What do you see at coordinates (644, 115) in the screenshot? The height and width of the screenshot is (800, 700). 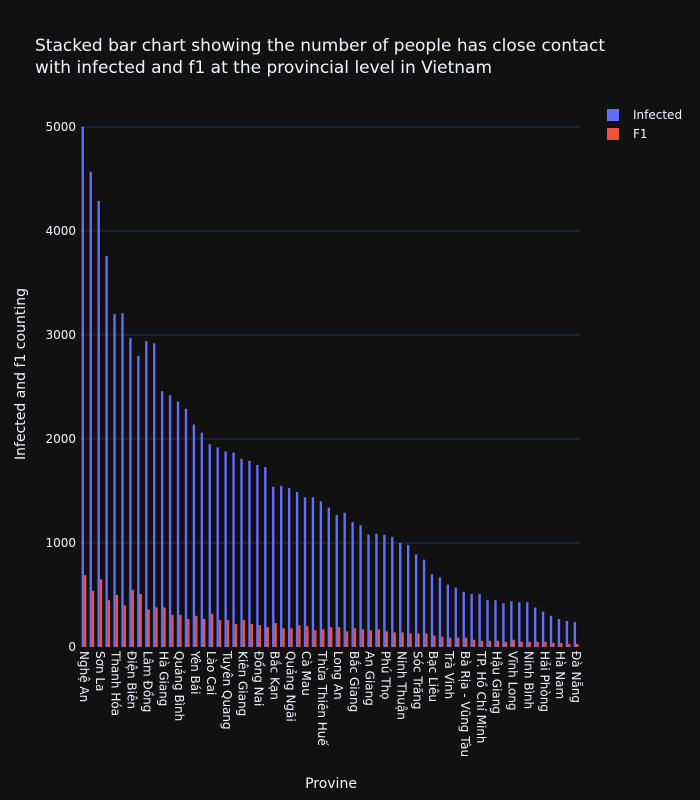 I see `legend-item-infected: Infected` at bounding box center [644, 115].